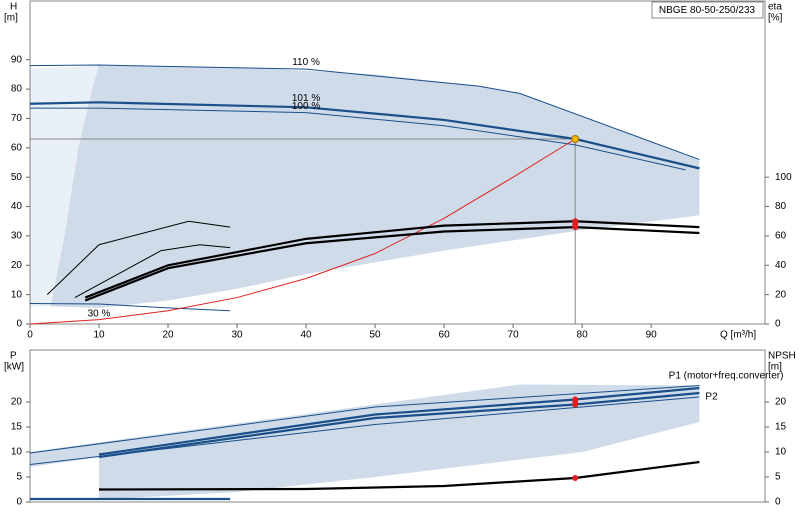 The height and width of the screenshot is (520, 800). What do you see at coordinates (17, 427) in the screenshot?
I see `y-tick-label: 15` at bounding box center [17, 427].